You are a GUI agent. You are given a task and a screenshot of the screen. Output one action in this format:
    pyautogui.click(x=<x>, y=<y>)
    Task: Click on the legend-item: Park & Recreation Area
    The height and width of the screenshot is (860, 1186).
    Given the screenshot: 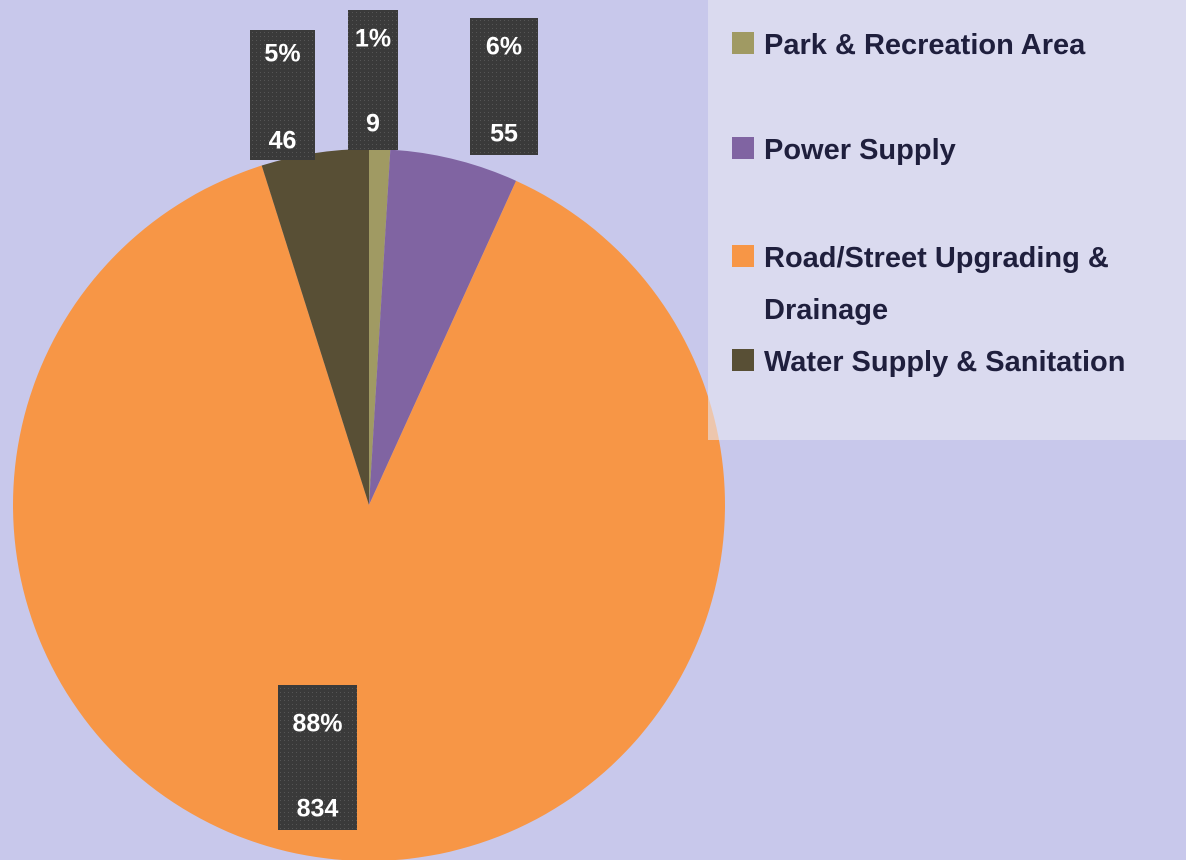 What is the action you would take?
    pyautogui.click(x=952, y=45)
    